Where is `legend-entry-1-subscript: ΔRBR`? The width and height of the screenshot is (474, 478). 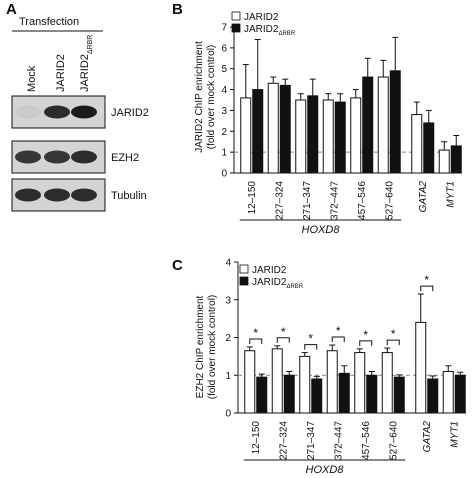
legend-entry-1-subscript: ΔRBR is located at coordinates (294, 287).